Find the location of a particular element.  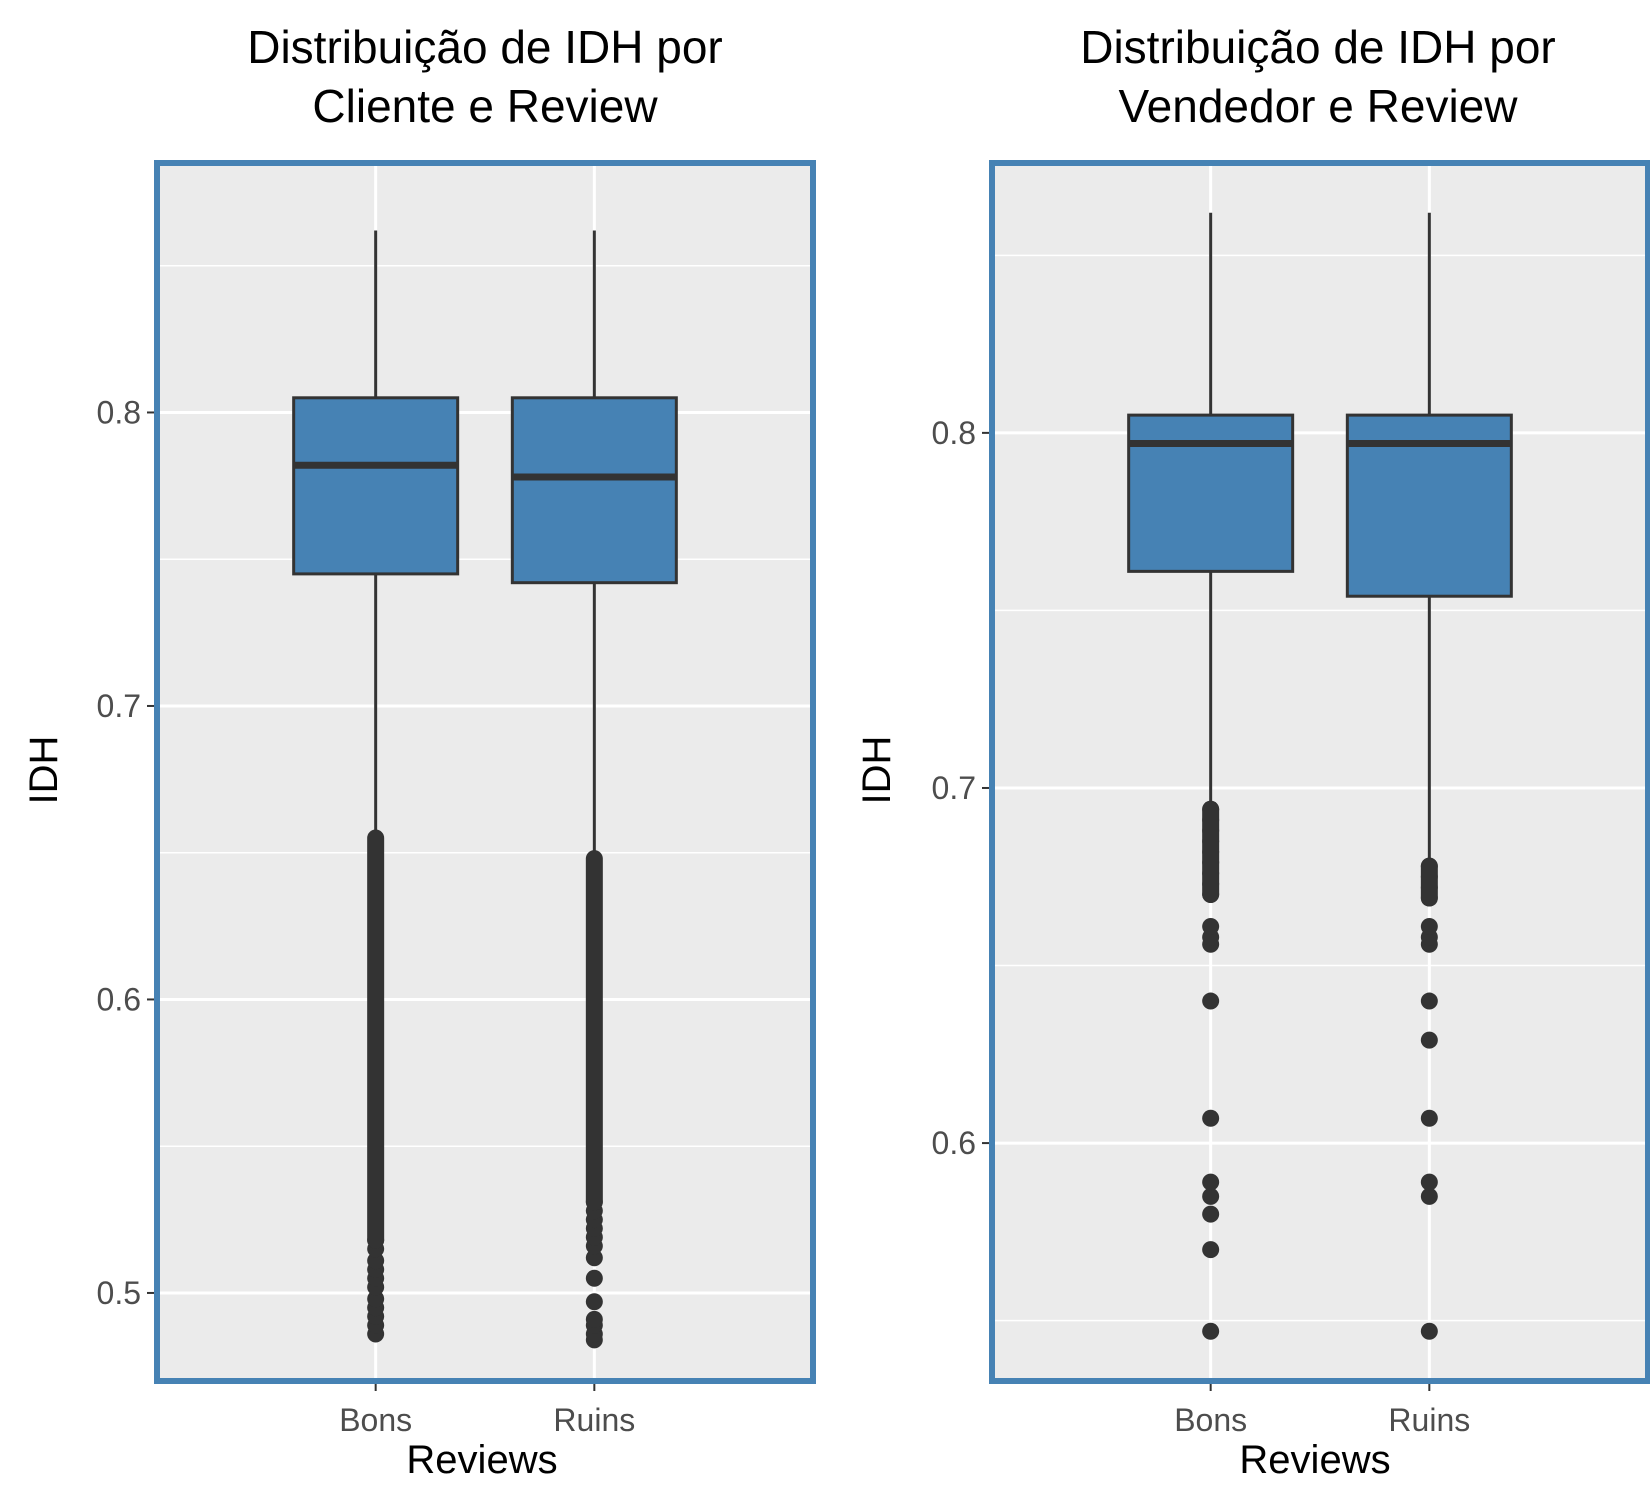

box-ruins is located at coordinates (594, 490).